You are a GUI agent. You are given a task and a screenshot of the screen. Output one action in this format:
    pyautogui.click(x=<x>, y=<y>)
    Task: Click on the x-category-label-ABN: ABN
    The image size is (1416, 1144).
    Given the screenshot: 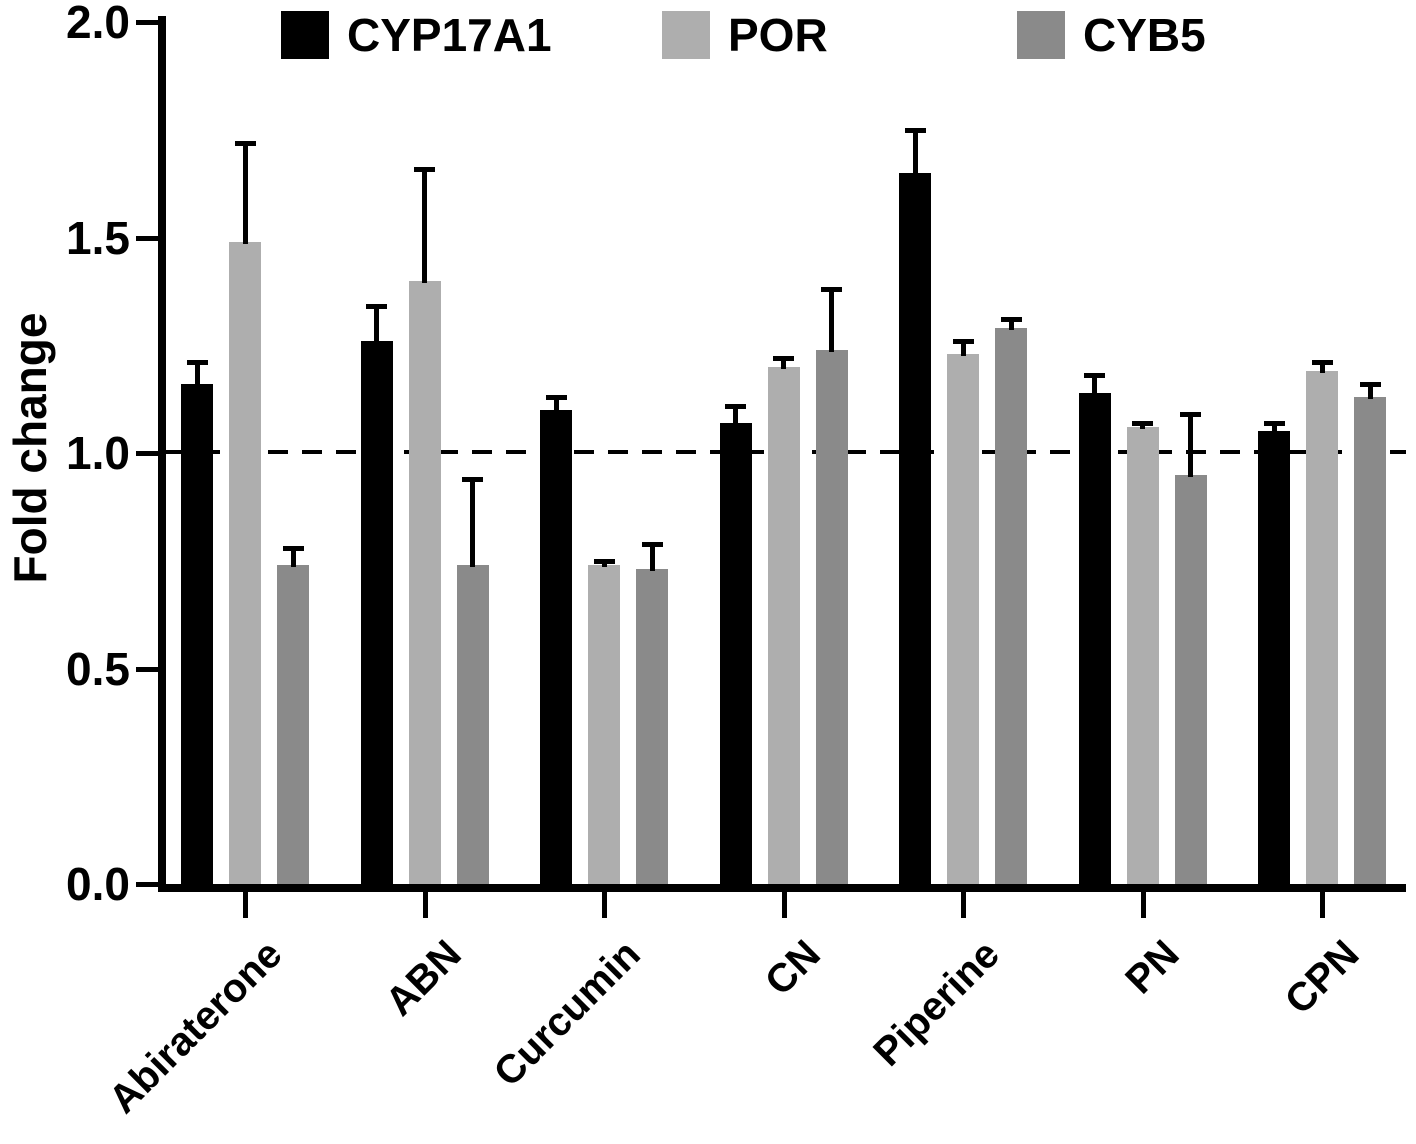 What is the action you would take?
    pyautogui.click(x=423, y=978)
    